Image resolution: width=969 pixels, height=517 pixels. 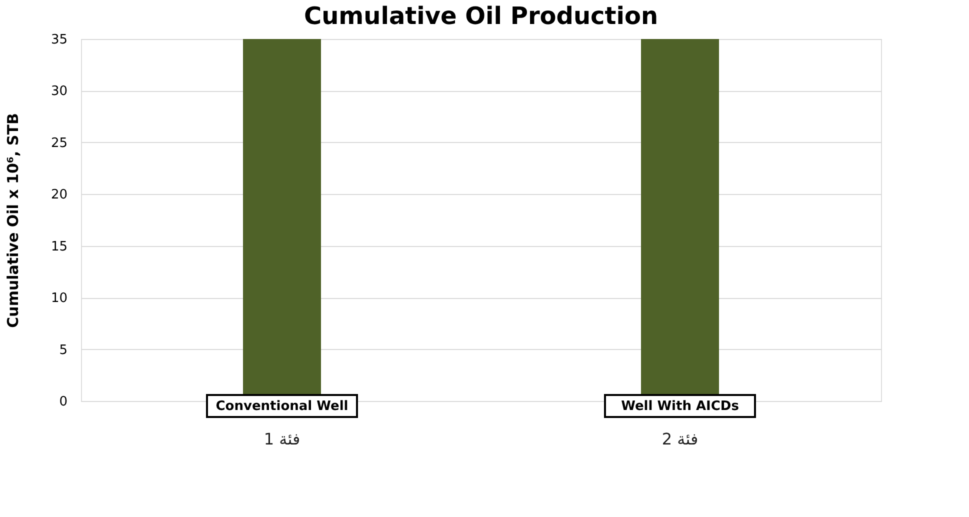 What do you see at coordinates (481, 16) in the screenshot?
I see `chart-title: Cumulative Oil Production` at bounding box center [481, 16].